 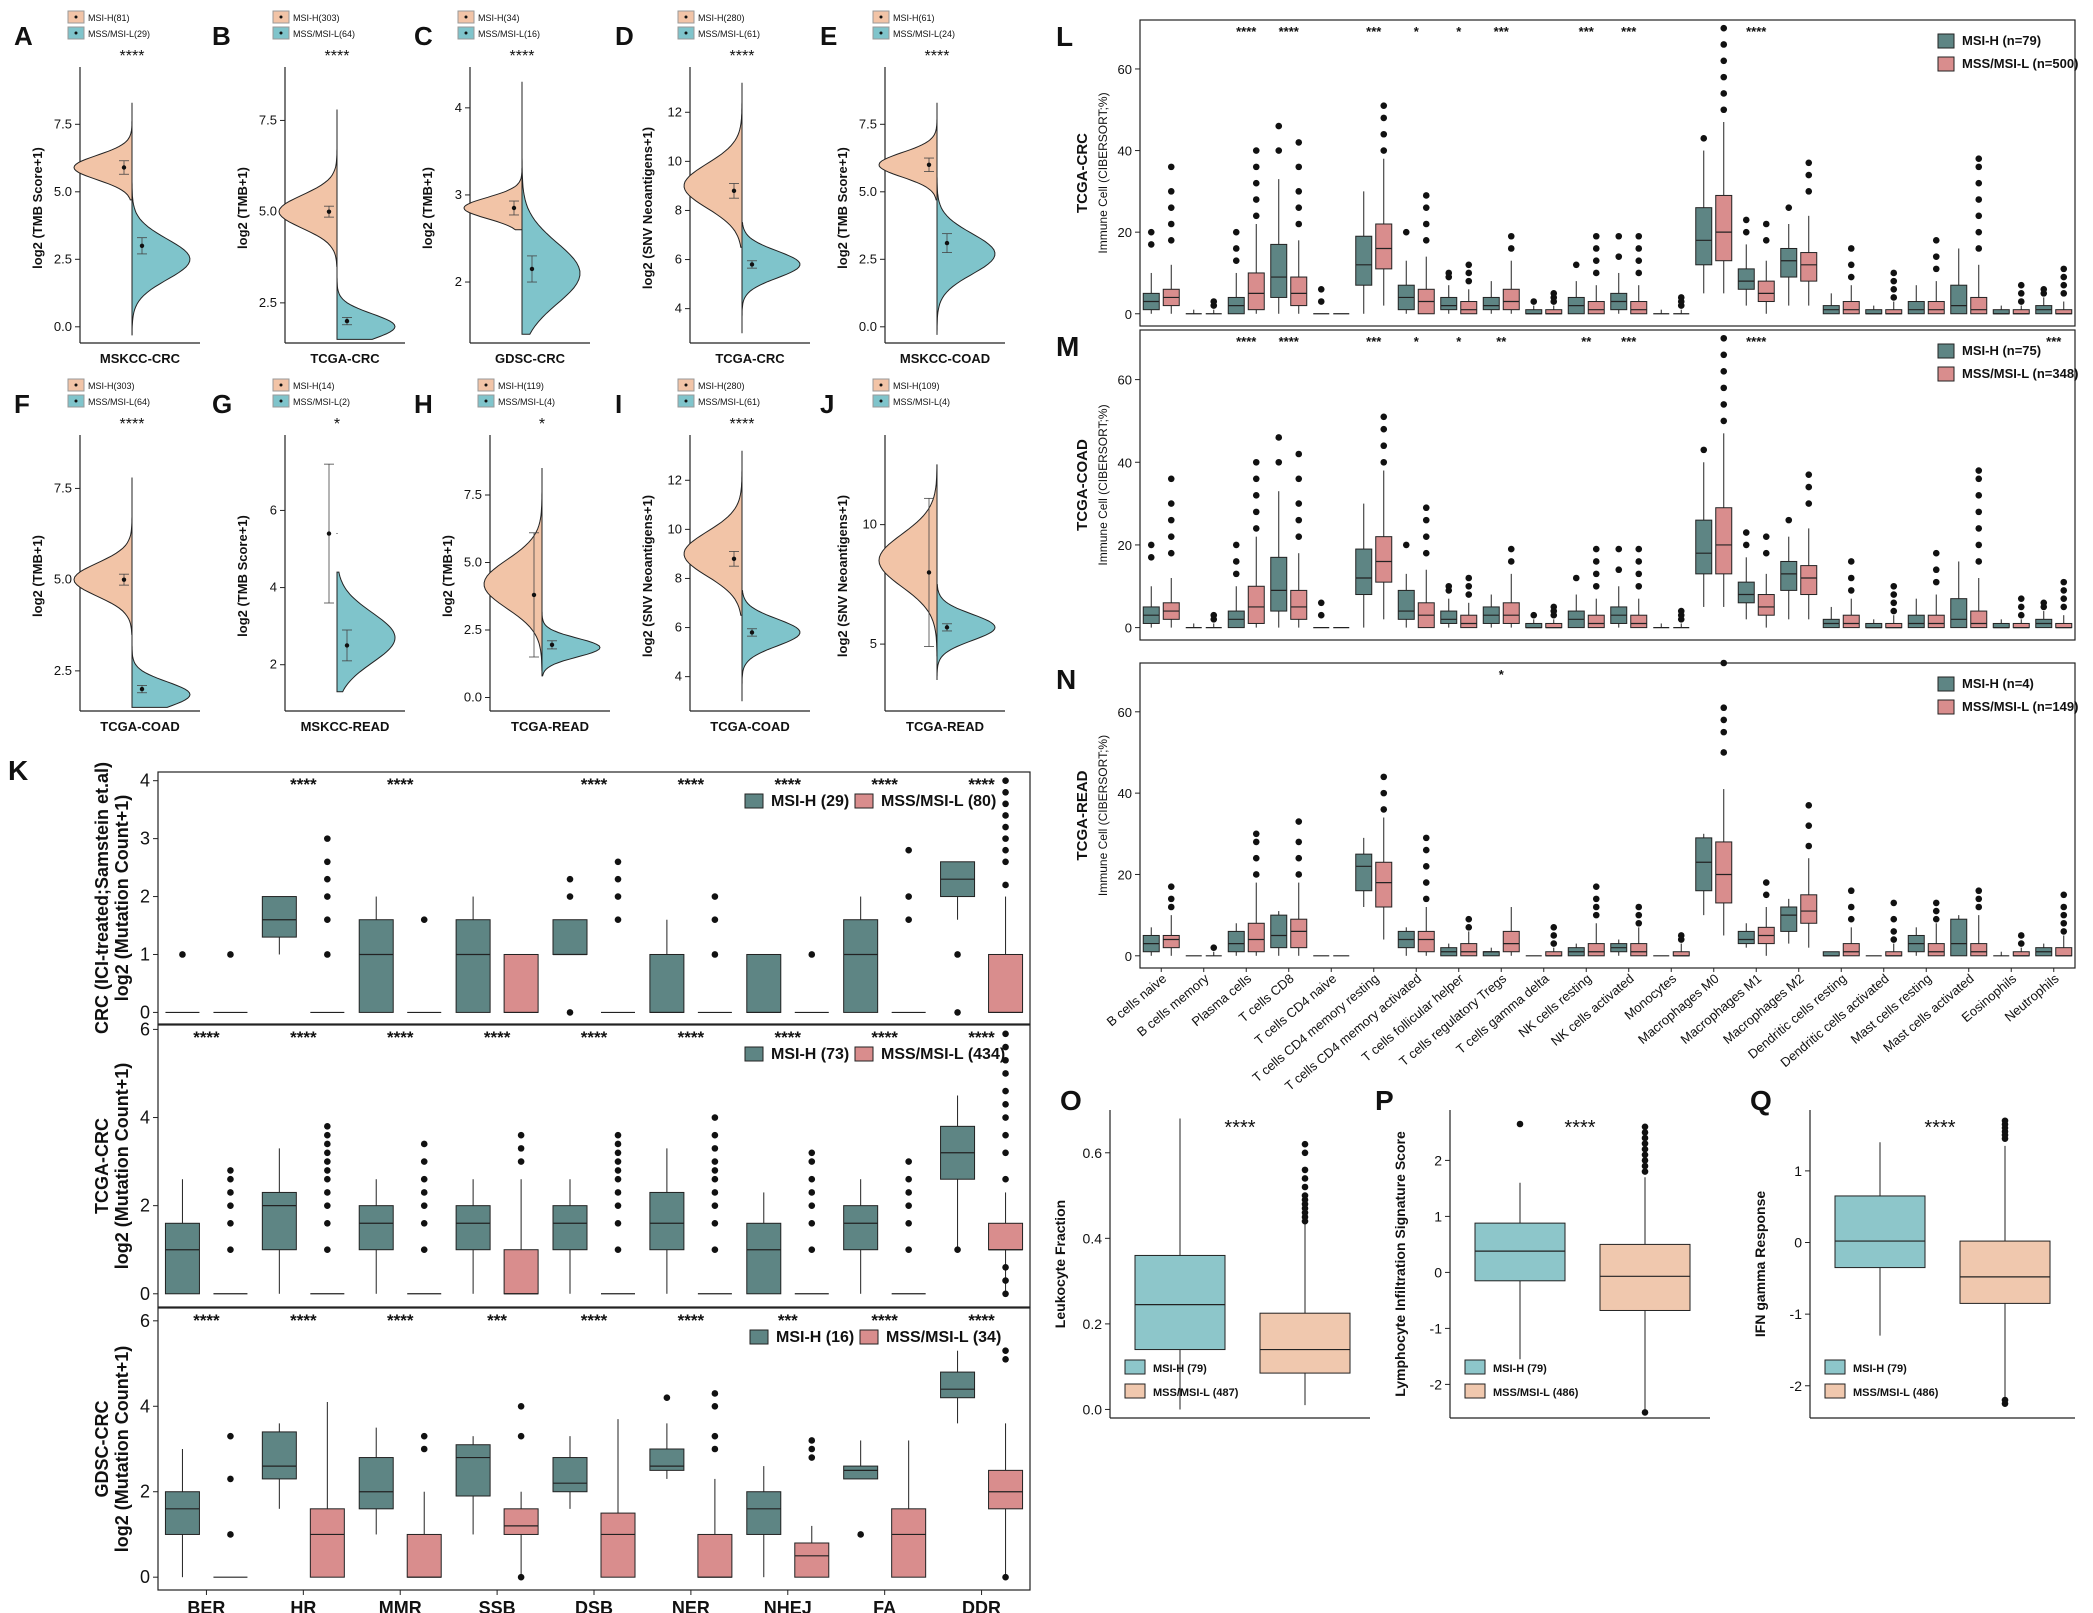 What do you see at coordinates (1125, 712) in the screenshot?
I see `y-tick-label: 60` at bounding box center [1125, 712].